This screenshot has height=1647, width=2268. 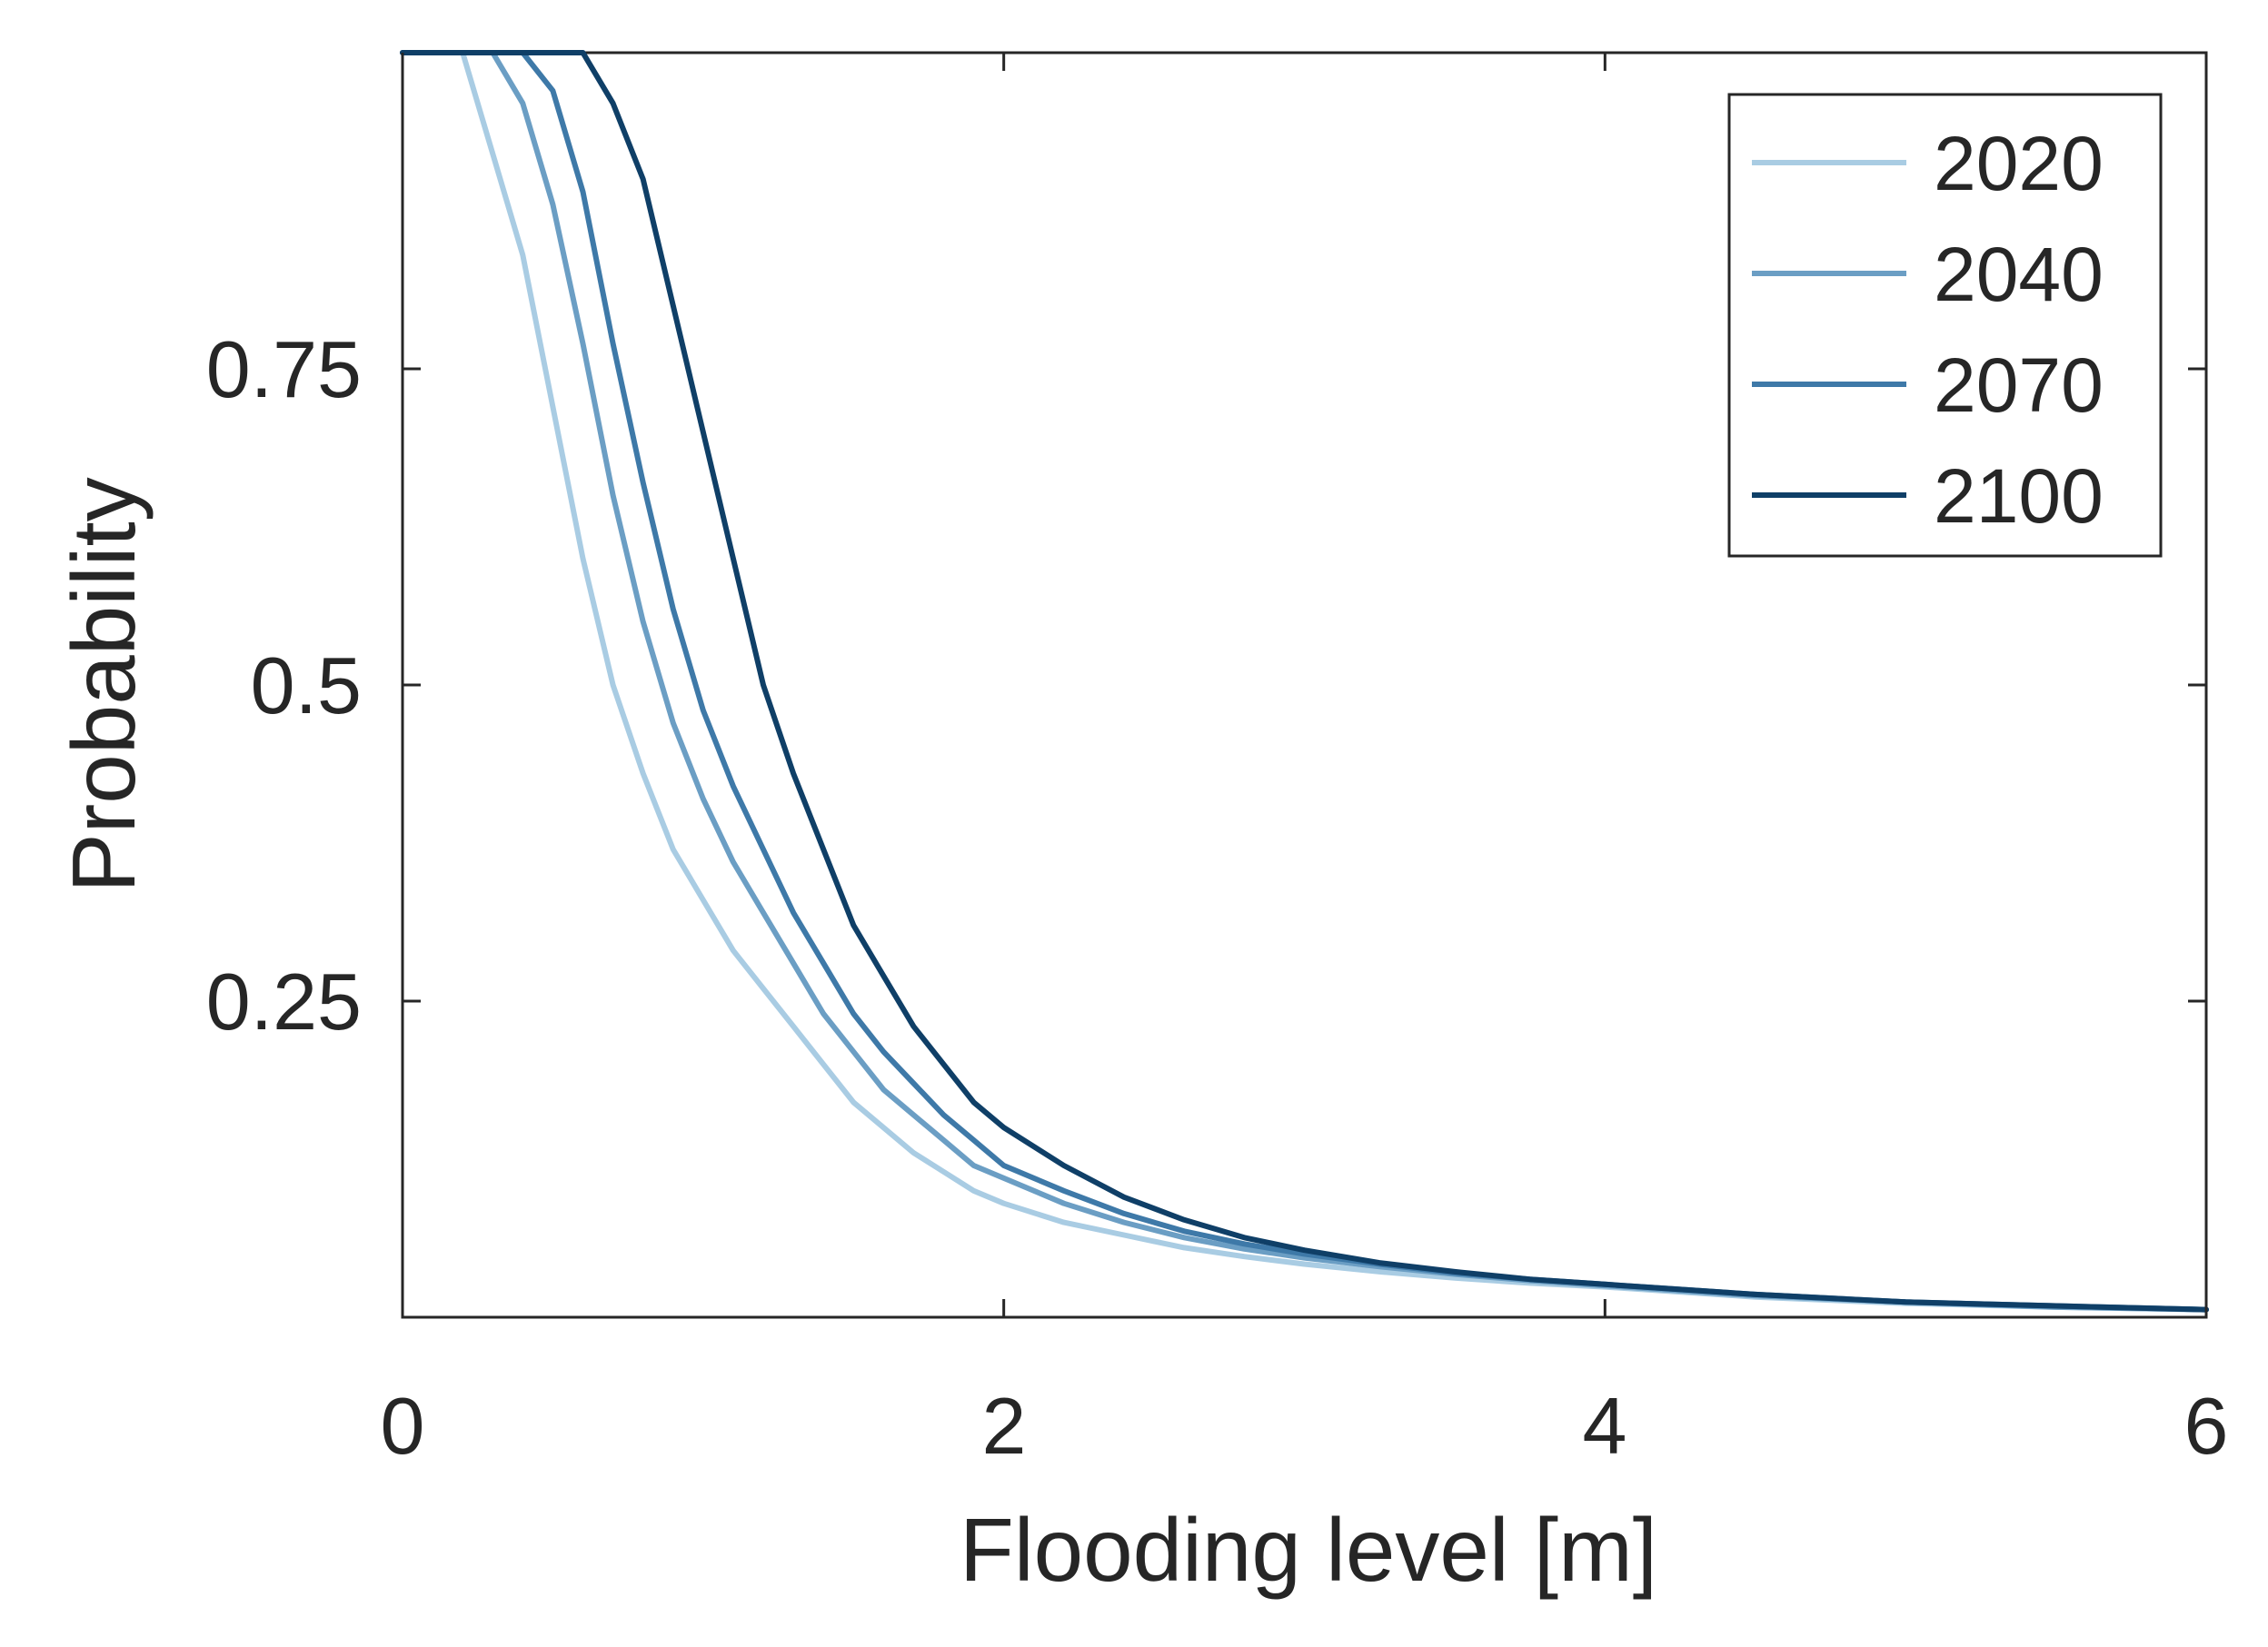 What do you see at coordinates (104, 685) in the screenshot?
I see `y-axis-label: Probability` at bounding box center [104, 685].